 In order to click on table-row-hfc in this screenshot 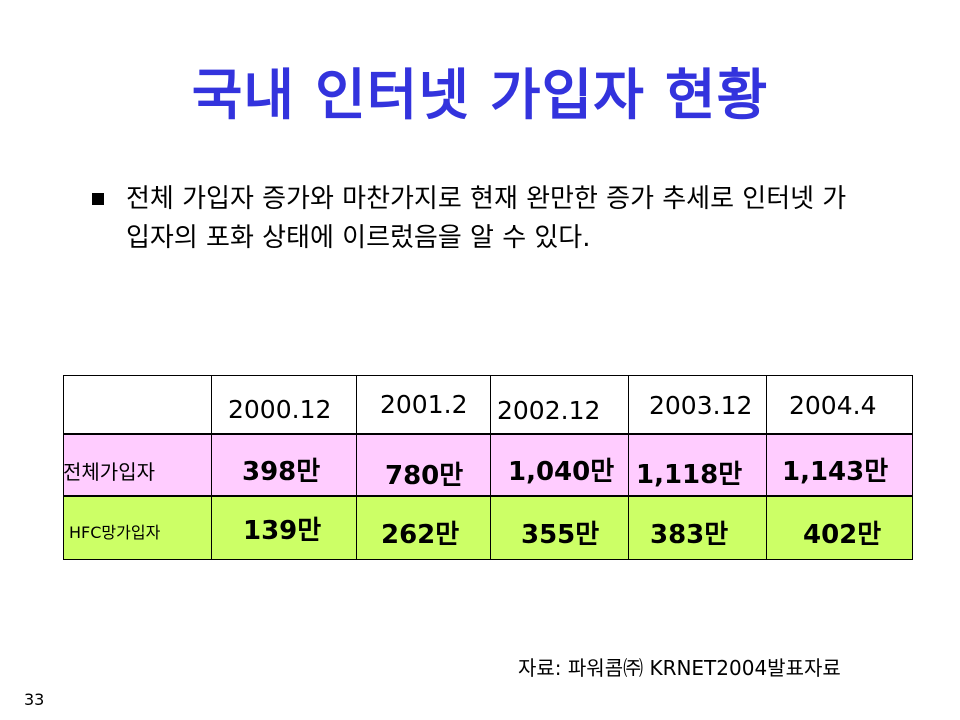, I will do `click(488, 528)`.